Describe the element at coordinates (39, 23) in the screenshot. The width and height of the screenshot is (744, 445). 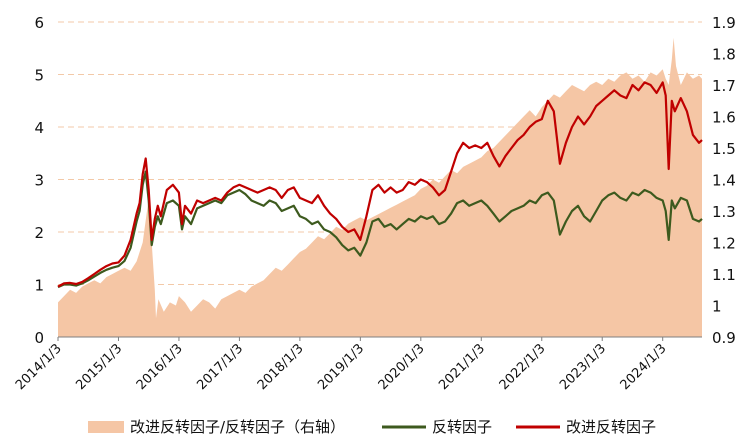
I see `left-tick-label-6: 6` at that location.